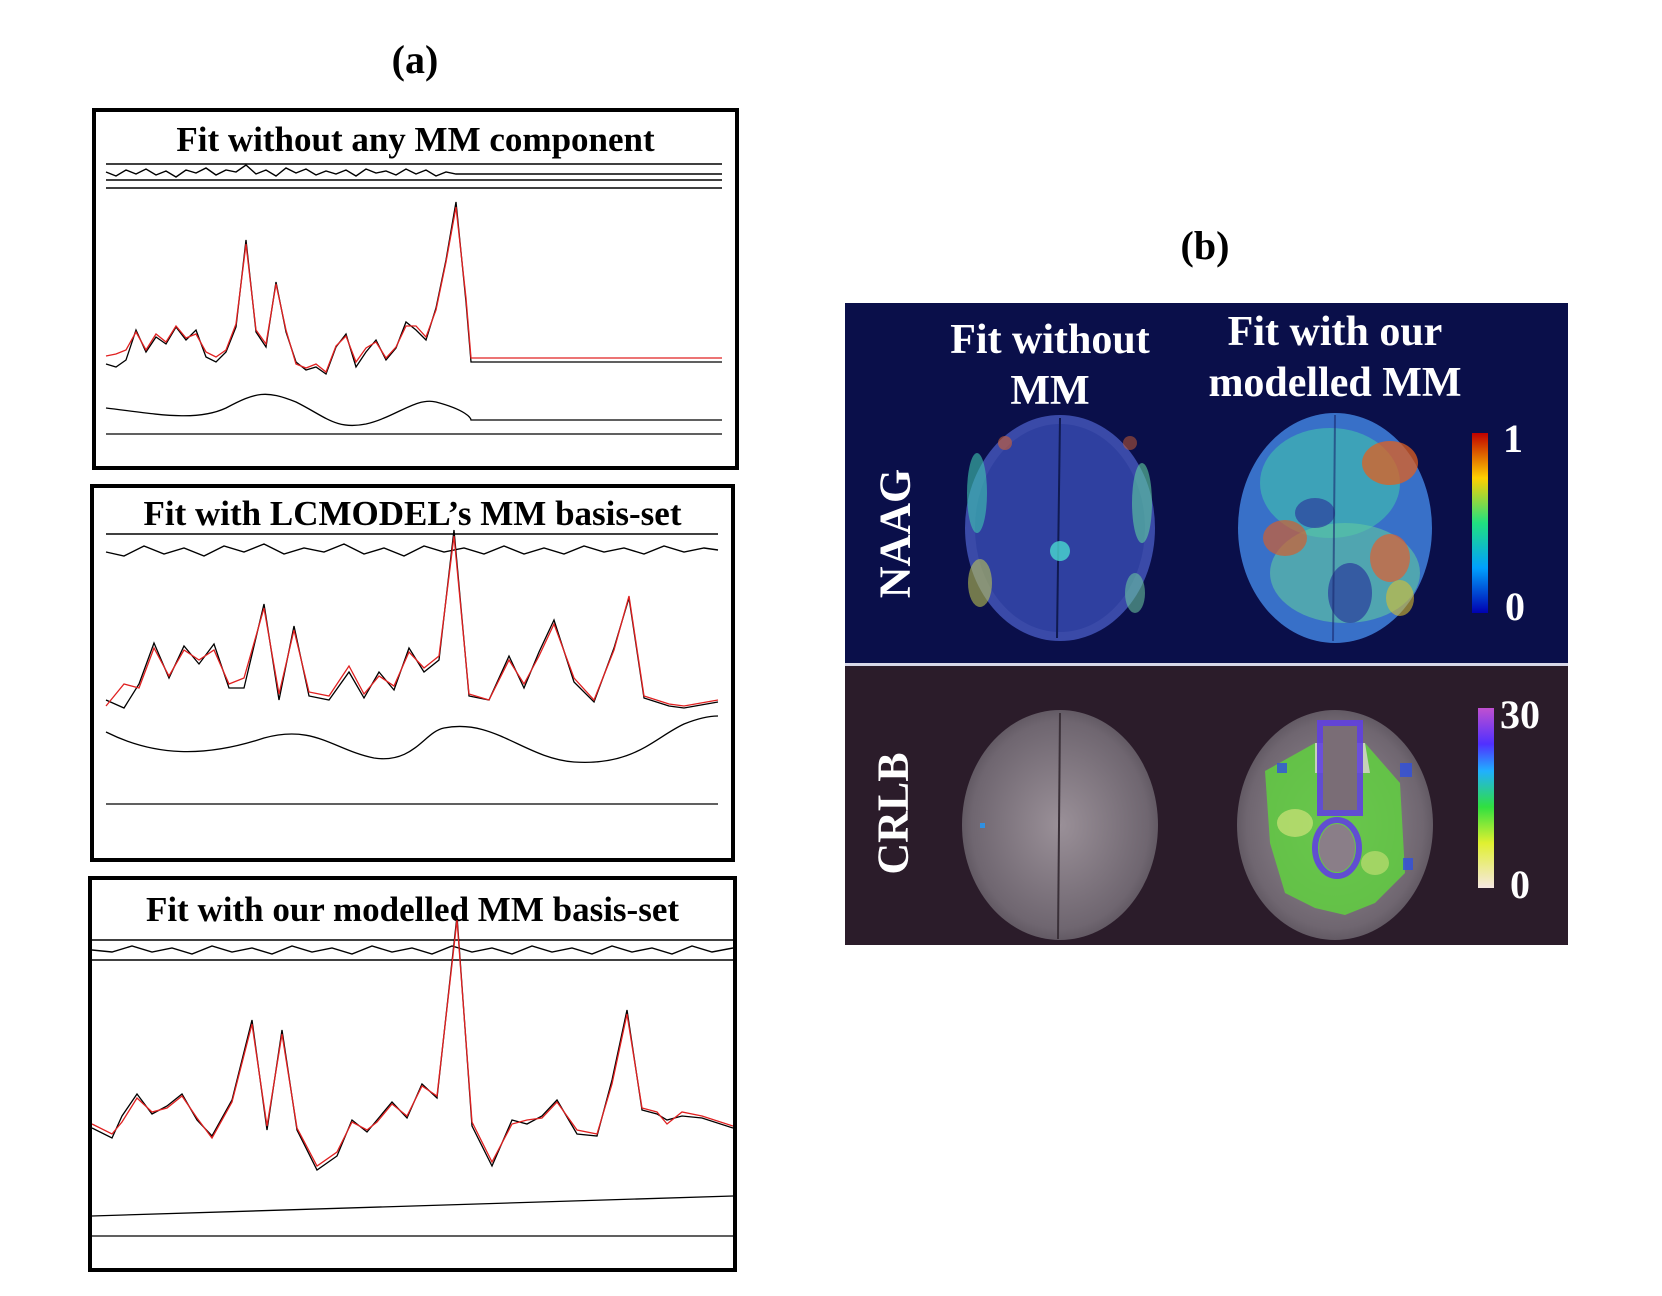 Image resolution: width=1662 pixels, height=1296 pixels. I want to click on fit-panel-2: Fit with LCMODEL’s MM basis-set, so click(412, 673).